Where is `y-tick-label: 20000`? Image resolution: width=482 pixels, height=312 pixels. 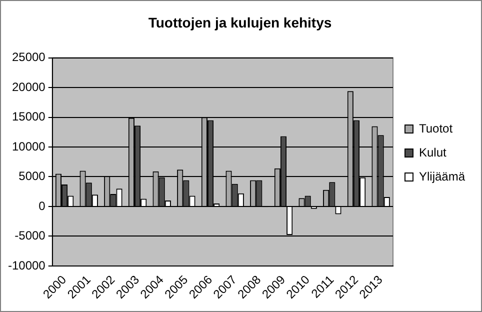 y-tick-label: 20000 is located at coordinates (29, 87).